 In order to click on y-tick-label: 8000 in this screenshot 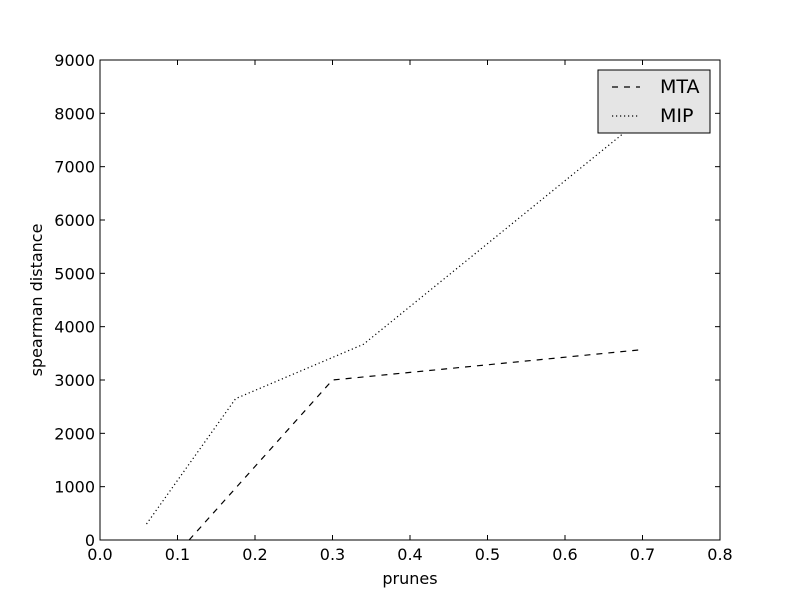, I will do `click(74, 113)`.